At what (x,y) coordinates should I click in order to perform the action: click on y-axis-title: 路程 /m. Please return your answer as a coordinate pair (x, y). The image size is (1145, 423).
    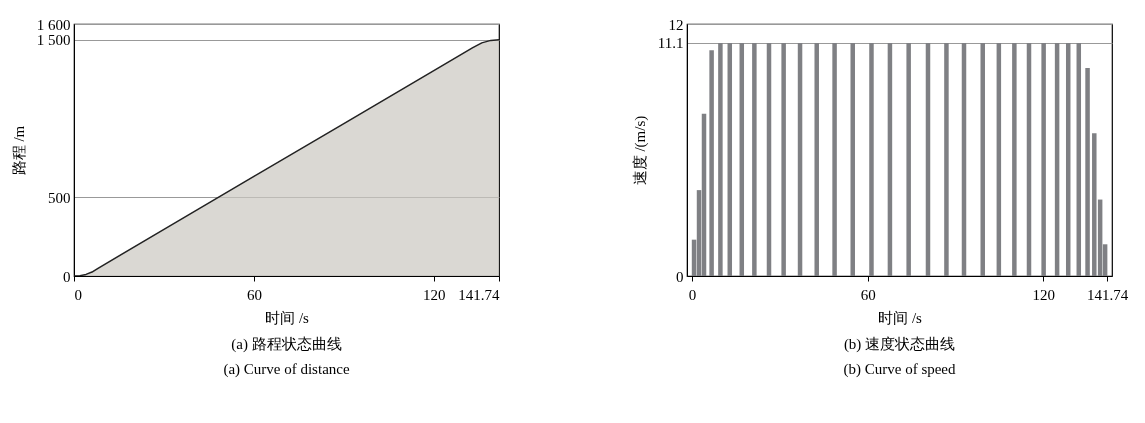
    Looking at the image, I should click on (18, 150).